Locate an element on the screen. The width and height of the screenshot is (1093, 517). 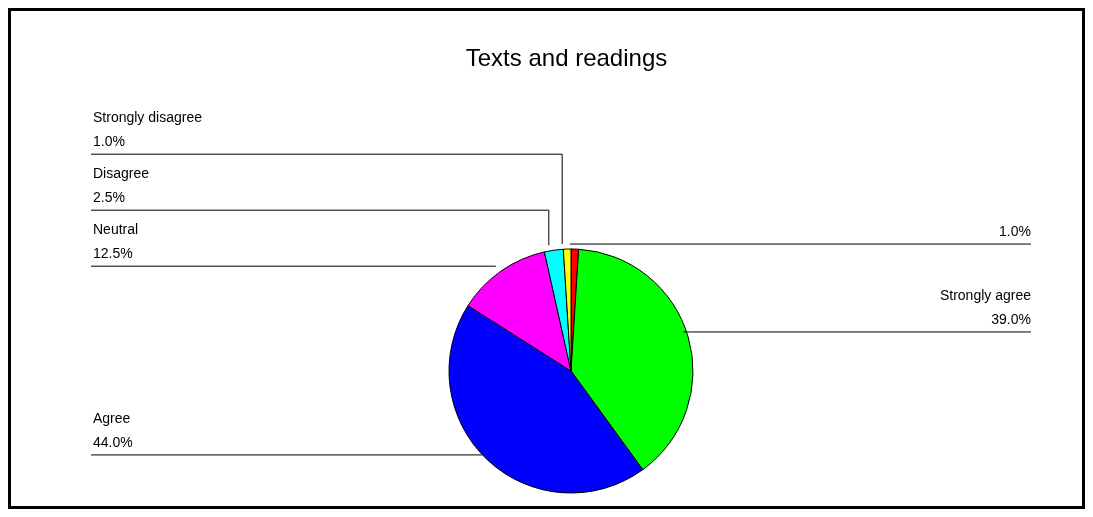
data-label: 39.0% is located at coordinates (1011, 318).